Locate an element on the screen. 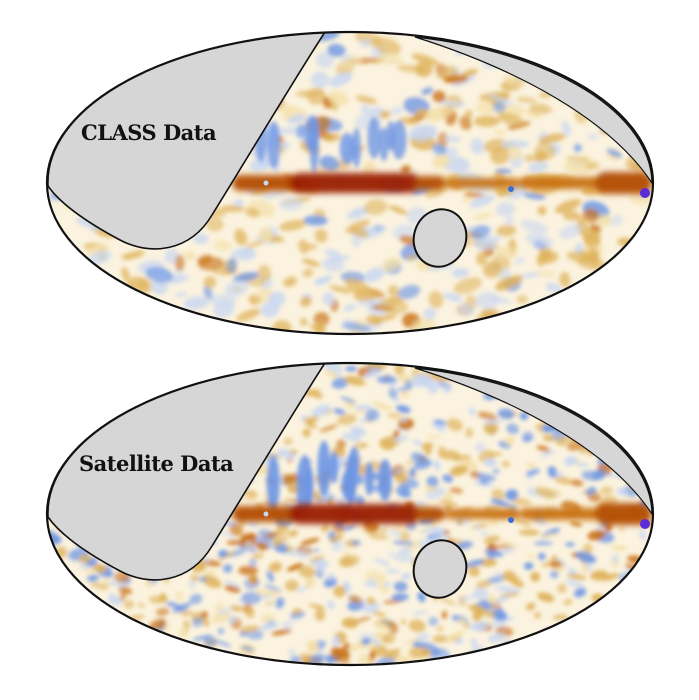 This screenshot has height=700, width=699. satellite-data-label: Satellite Data is located at coordinates (156, 463).